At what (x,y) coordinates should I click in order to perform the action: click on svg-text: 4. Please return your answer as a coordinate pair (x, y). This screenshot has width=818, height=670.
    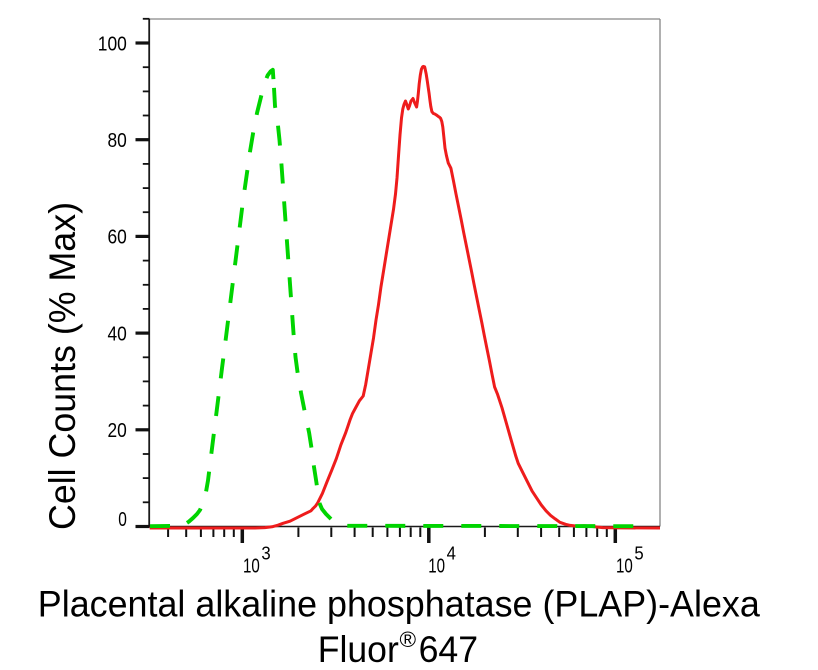
    Looking at the image, I should click on (451, 553).